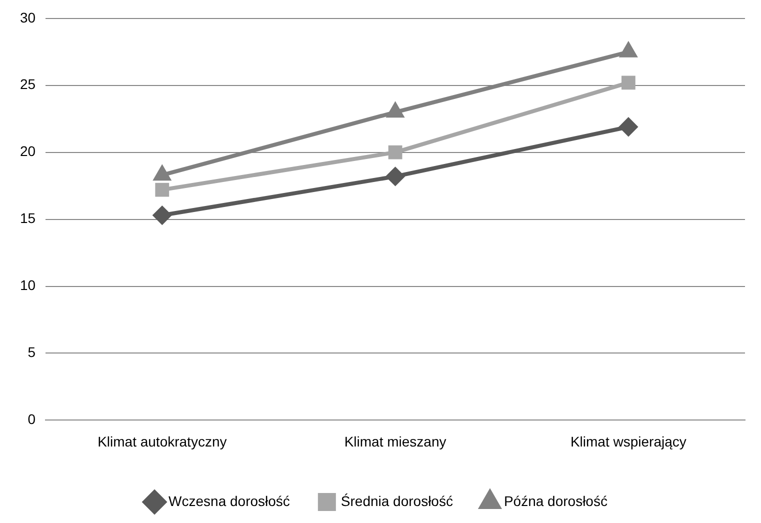  What do you see at coordinates (28, 285) in the screenshot?
I see `y-tick-label: 10` at bounding box center [28, 285].